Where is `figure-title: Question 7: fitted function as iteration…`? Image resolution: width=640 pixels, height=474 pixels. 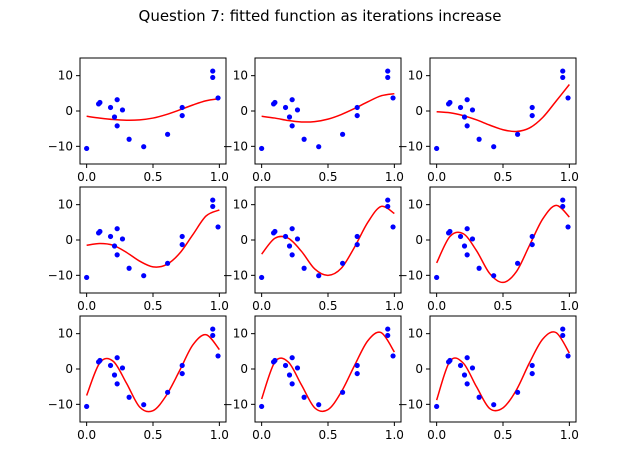 figure-title: Question 7: fitted function as iteration… is located at coordinates (320, 16).